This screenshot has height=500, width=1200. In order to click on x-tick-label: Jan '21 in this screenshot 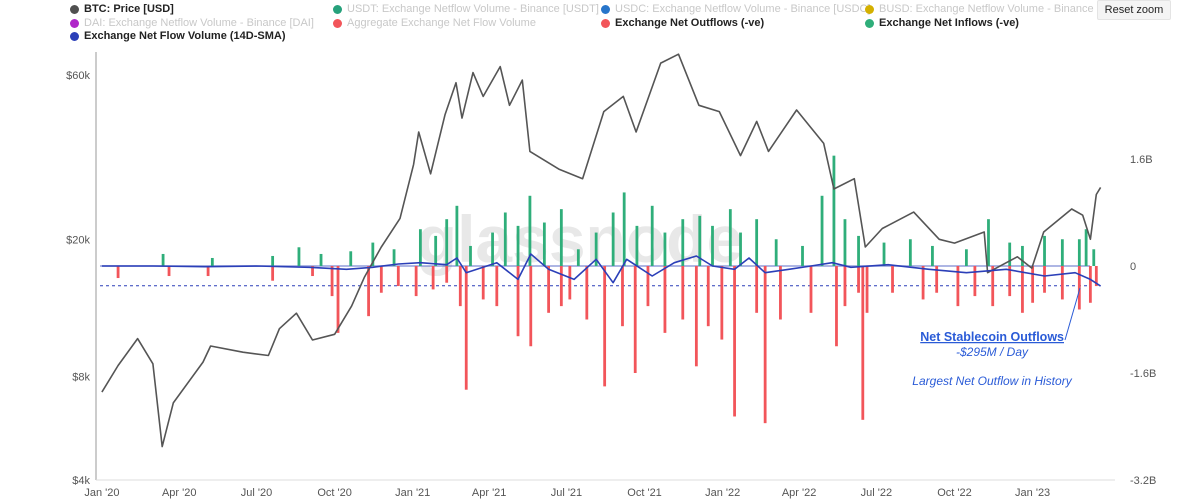, I will do `click(412, 493)`.